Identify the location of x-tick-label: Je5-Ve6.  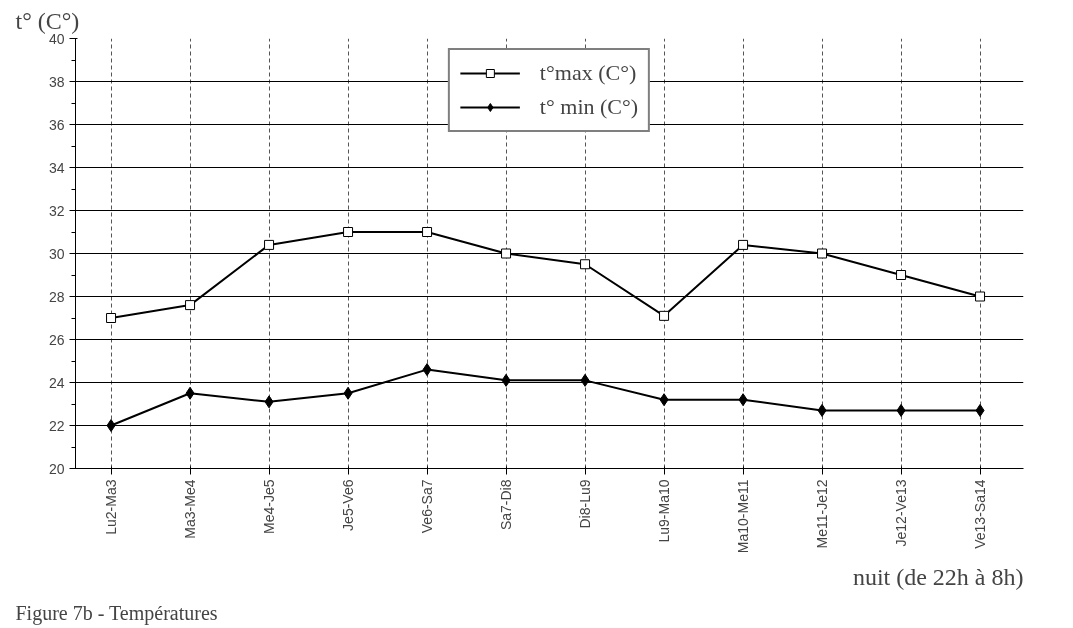
(348, 505).